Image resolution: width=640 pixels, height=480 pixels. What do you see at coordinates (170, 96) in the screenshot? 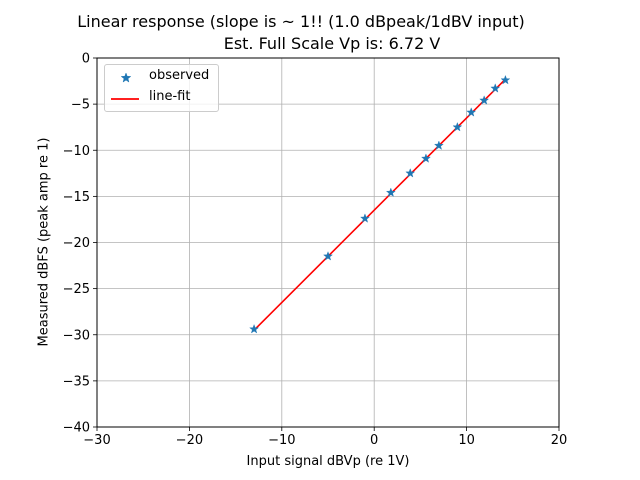
I see `legend-label-line-fit: line-fit` at bounding box center [170, 96].